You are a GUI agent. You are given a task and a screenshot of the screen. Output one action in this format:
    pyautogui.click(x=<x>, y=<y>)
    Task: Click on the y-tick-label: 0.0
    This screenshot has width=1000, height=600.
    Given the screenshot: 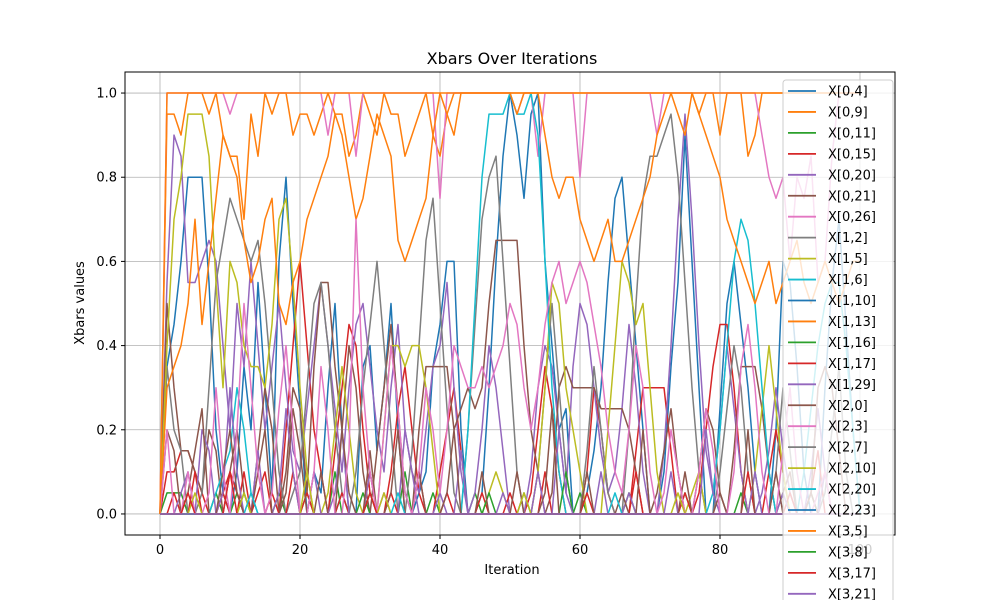 What is the action you would take?
    pyautogui.click(x=106, y=514)
    